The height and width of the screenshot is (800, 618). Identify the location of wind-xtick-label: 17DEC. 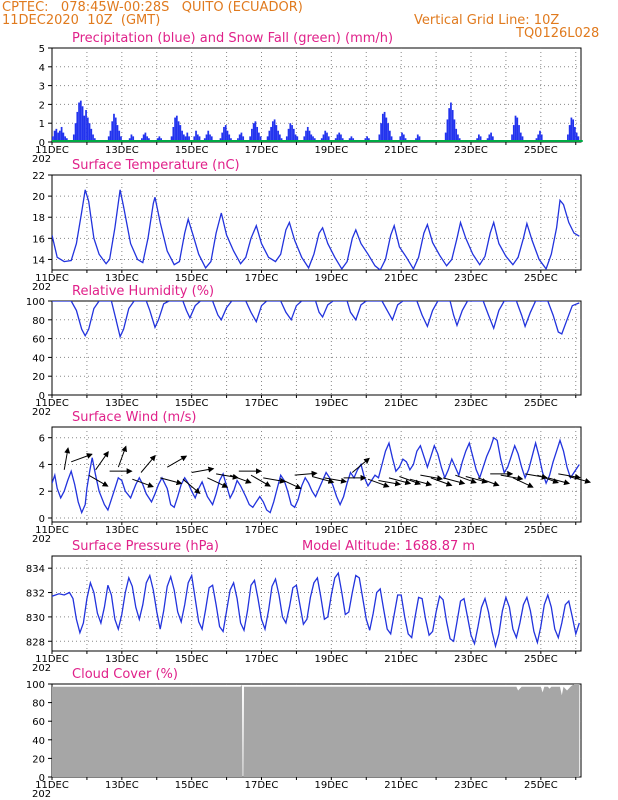
(262, 530).